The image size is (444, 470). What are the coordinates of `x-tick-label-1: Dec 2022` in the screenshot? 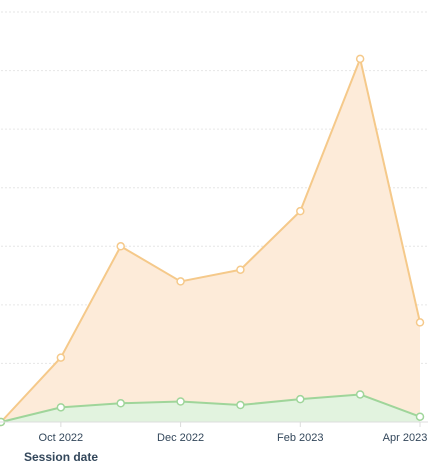 It's located at (180, 438).